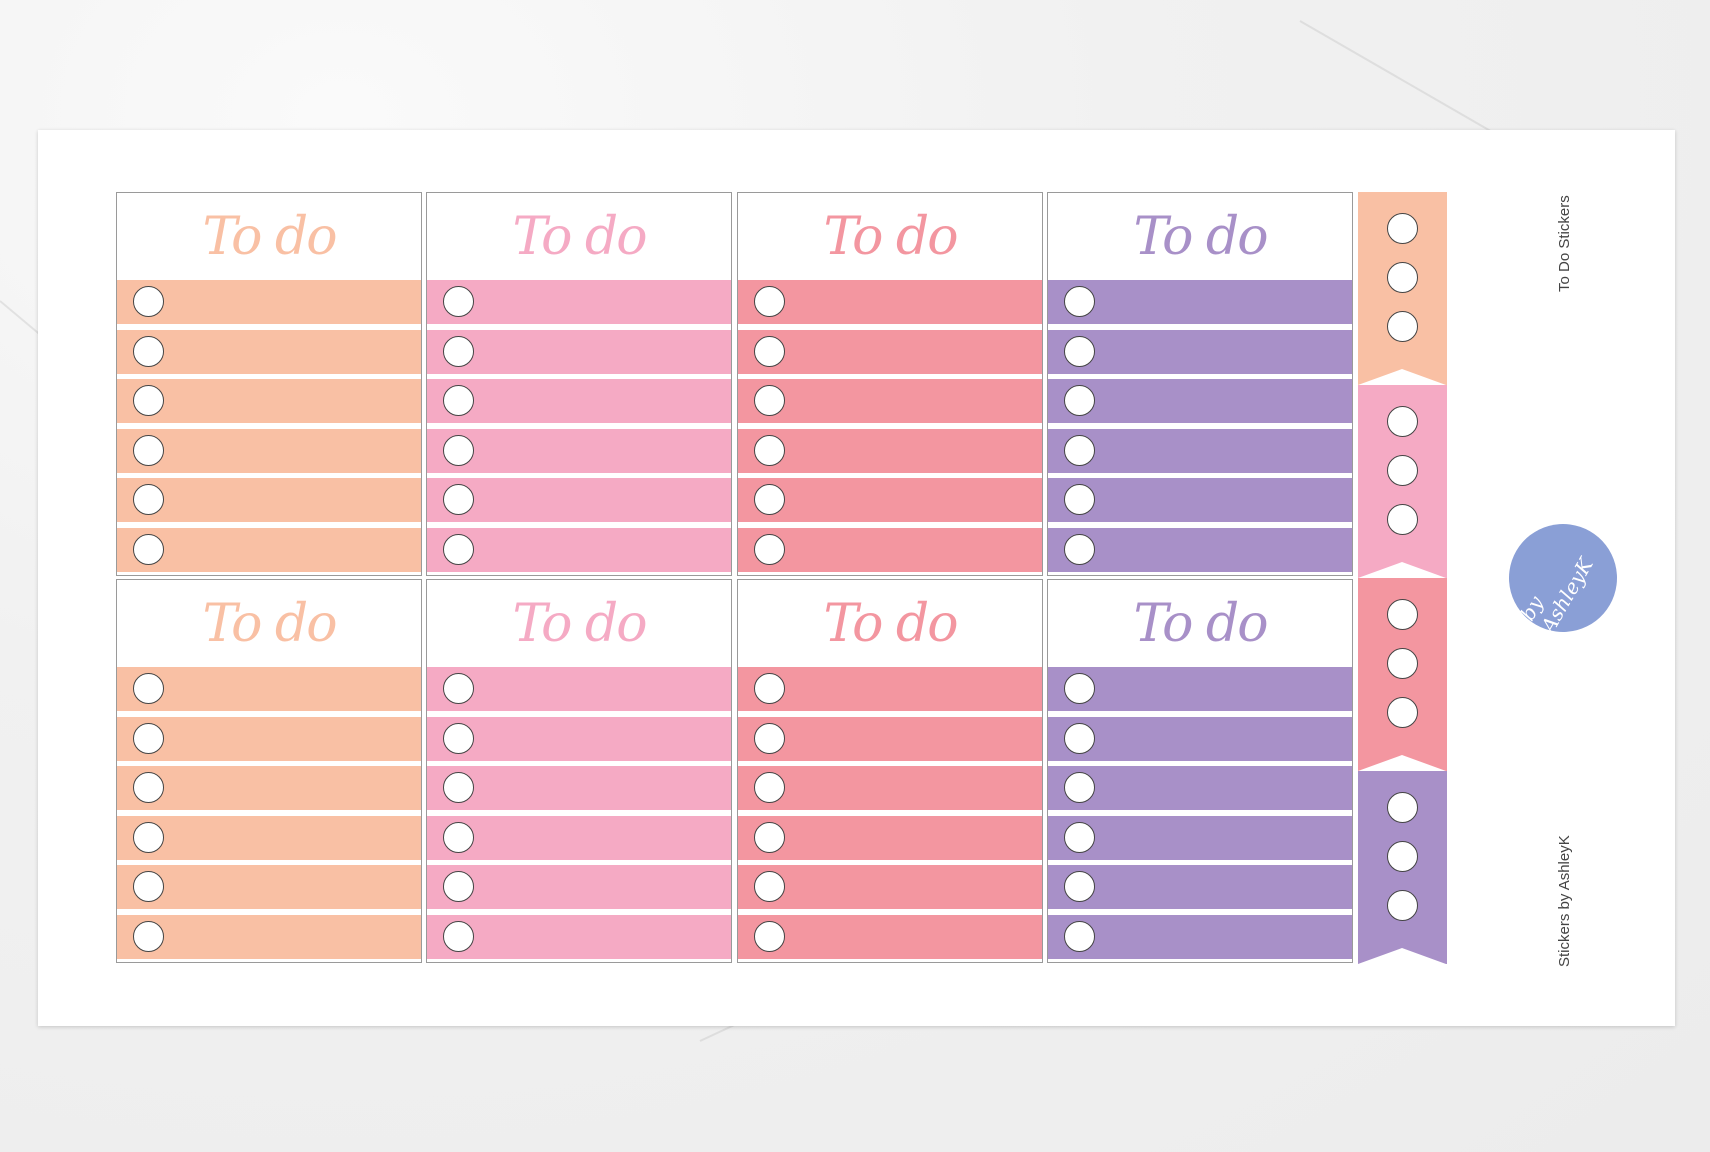 Image resolution: width=1710 pixels, height=1152 pixels. Describe the element at coordinates (1556, 595) in the screenshot. I see `logo-text: by AshleyK` at that location.